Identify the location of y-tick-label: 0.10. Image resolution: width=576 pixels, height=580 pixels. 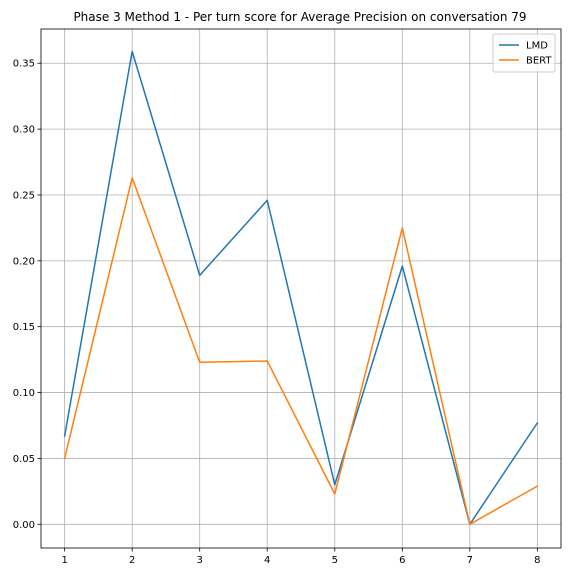
(24, 393).